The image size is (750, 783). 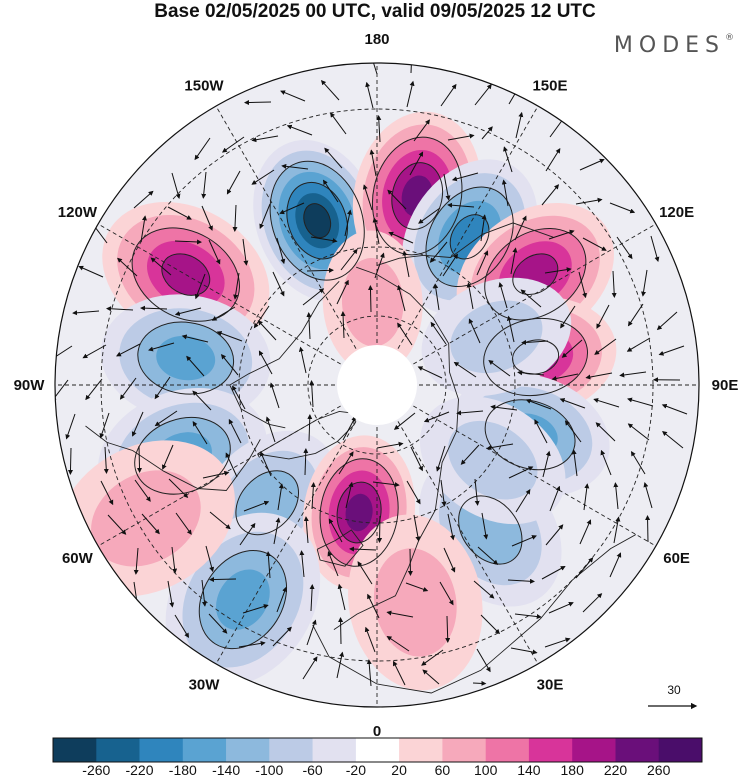 What do you see at coordinates (269, 770) in the screenshot?
I see `colorbar-tick-label: -100` at bounding box center [269, 770].